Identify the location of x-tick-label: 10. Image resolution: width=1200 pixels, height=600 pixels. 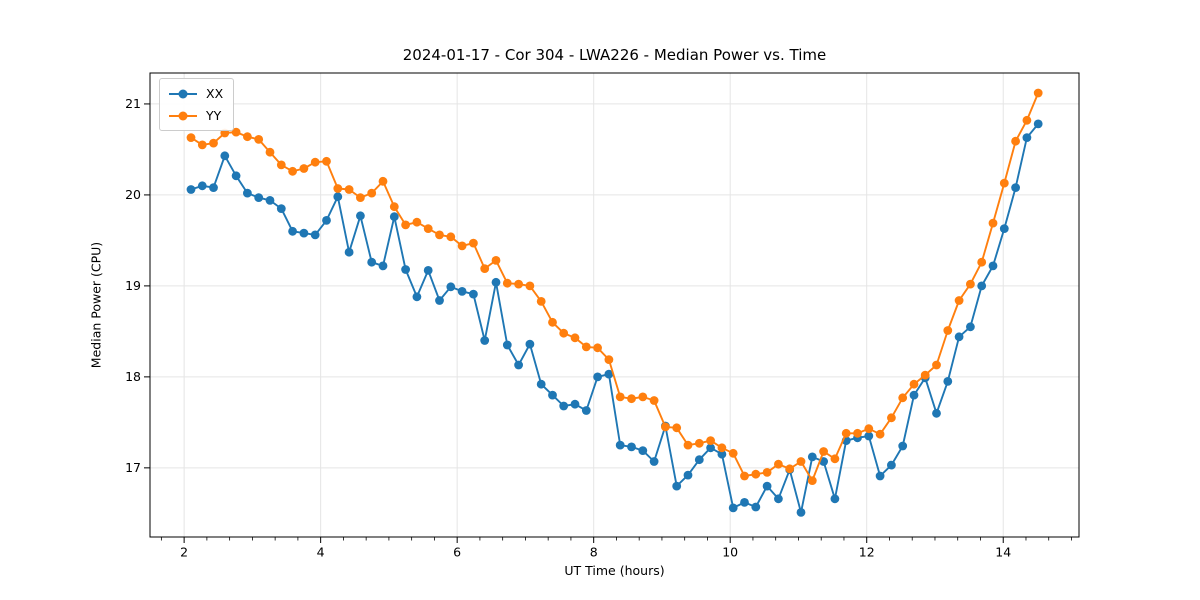
(730, 552).